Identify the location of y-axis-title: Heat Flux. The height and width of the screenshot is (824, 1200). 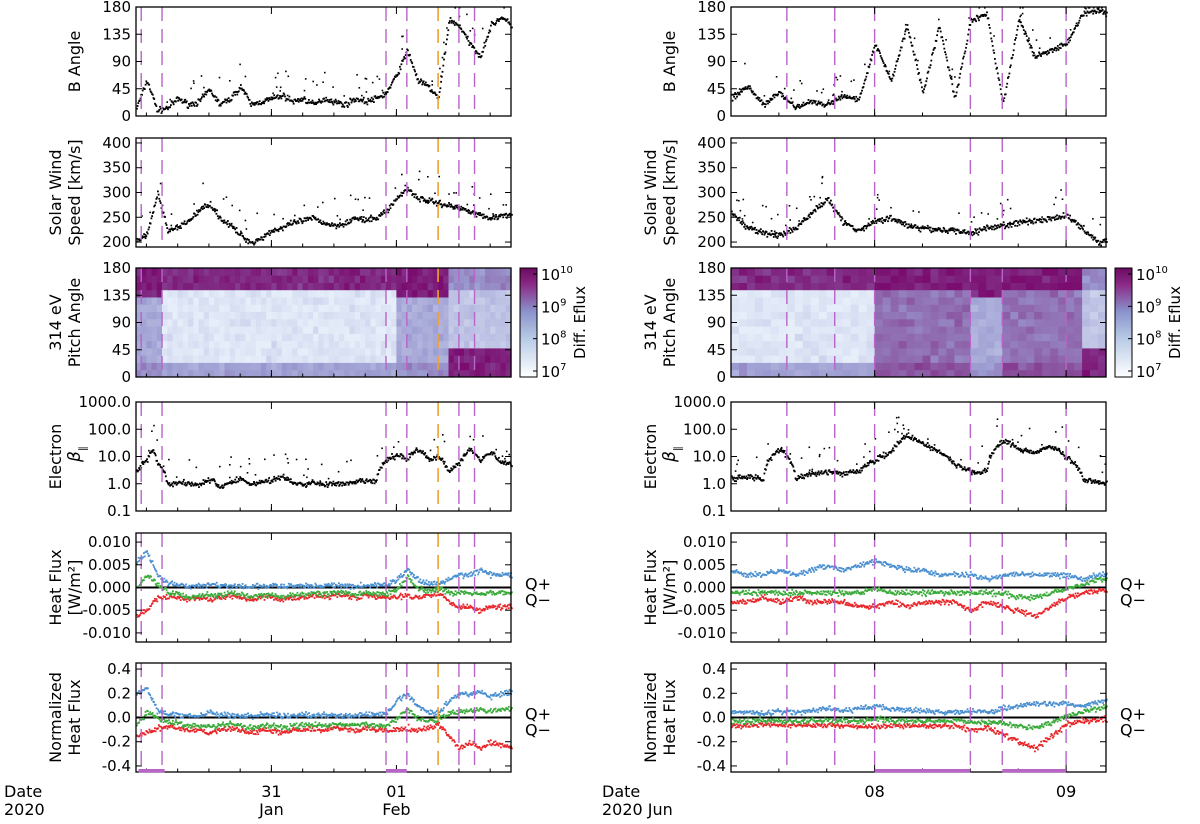
(55, 587).